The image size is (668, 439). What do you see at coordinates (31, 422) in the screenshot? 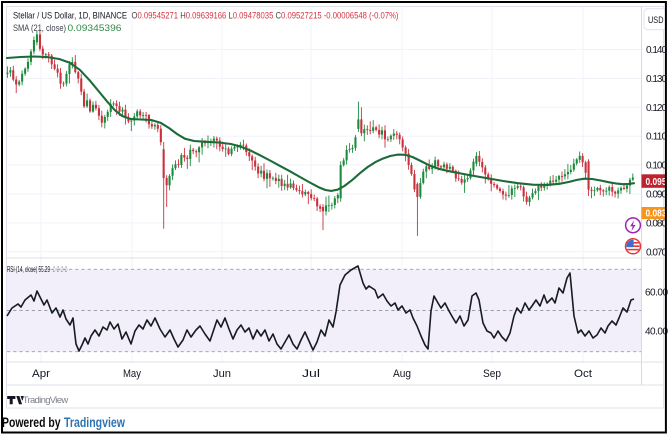
I see `svg-text: Powered by` at bounding box center [31, 422].